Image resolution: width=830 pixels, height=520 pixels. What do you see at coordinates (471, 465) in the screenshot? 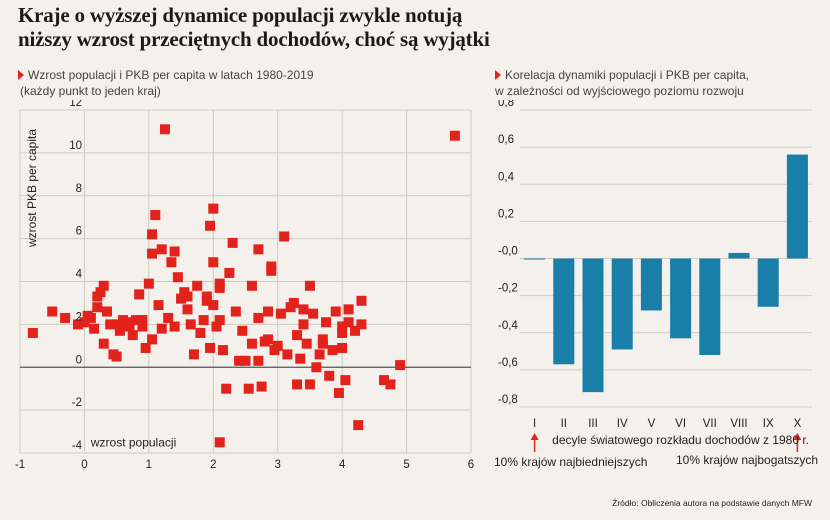
I see `scatter-x-tick-label: 6` at bounding box center [471, 465].